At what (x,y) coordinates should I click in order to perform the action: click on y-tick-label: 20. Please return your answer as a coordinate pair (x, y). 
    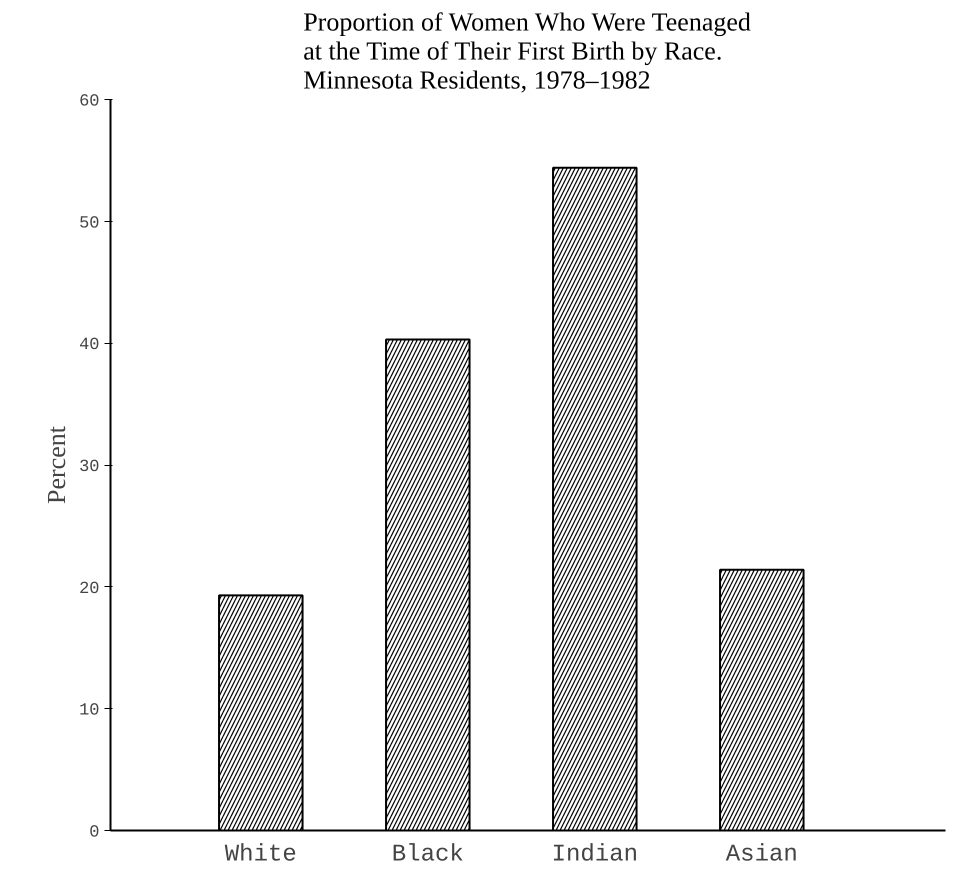
    Looking at the image, I should click on (89, 589).